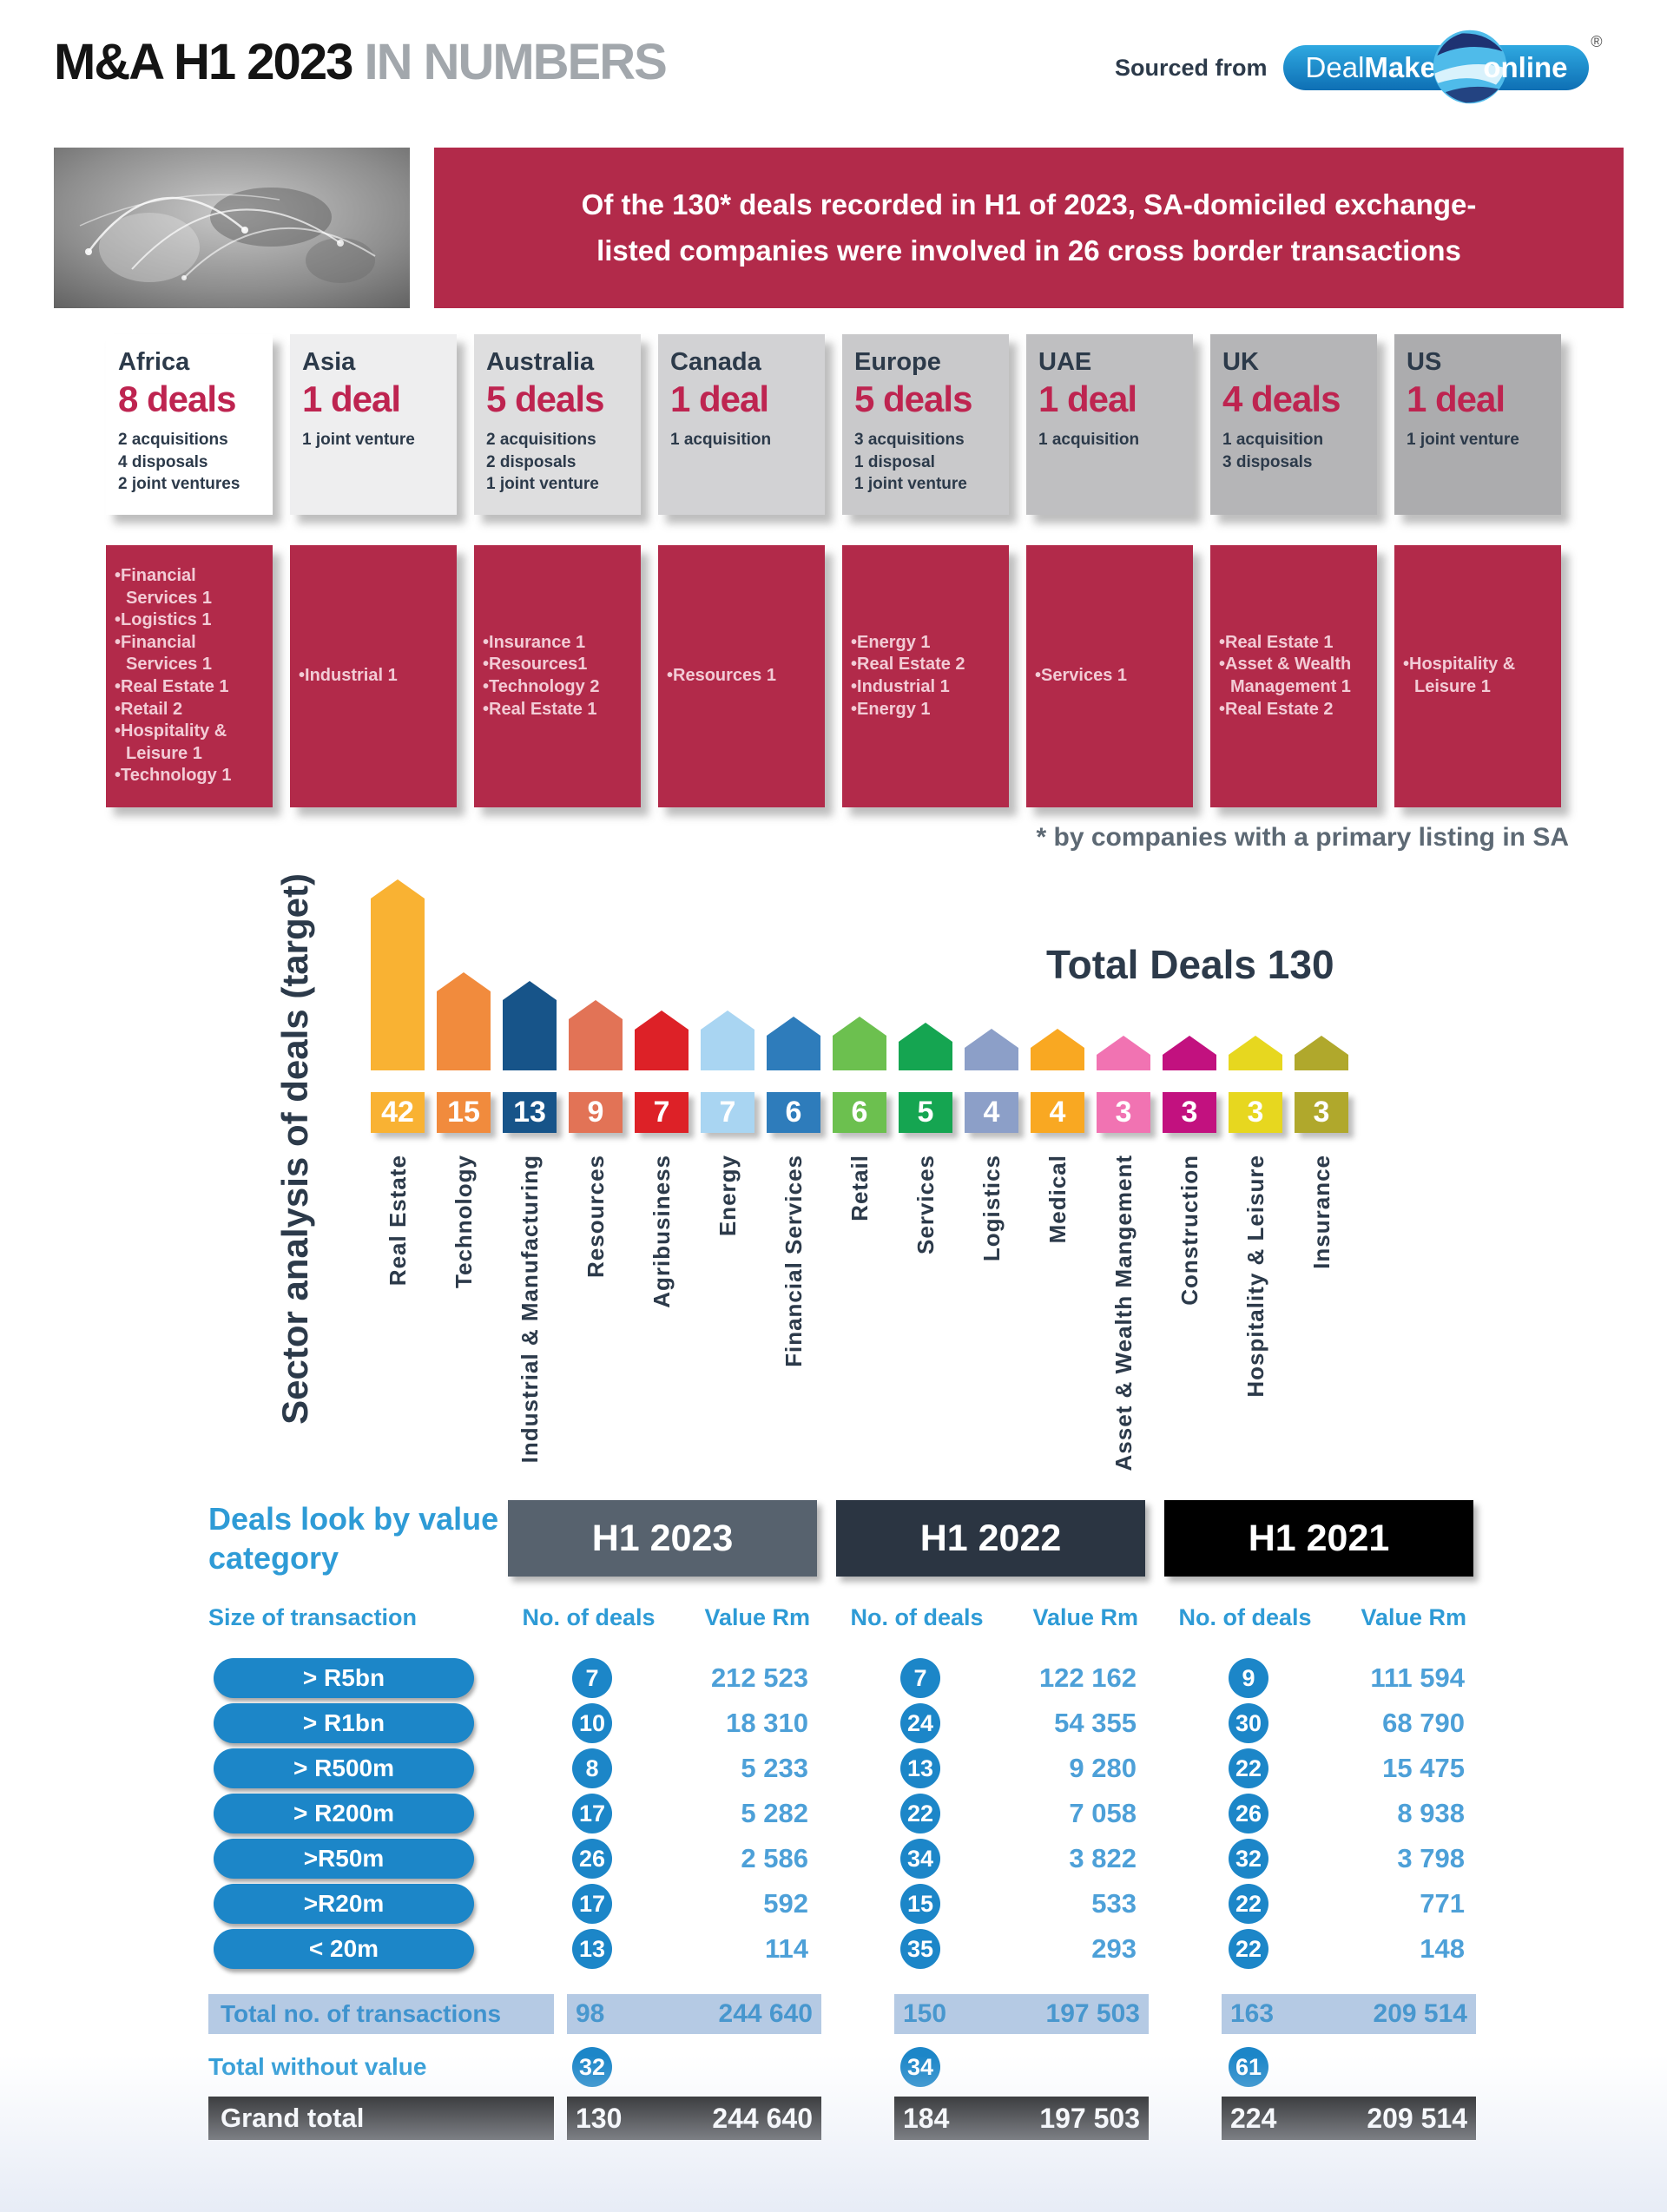 This screenshot has width=1667, height=2212. Describe the element at coordinates (381, 2118) in the screenshot. I see `band-label: Grand total` at that location.